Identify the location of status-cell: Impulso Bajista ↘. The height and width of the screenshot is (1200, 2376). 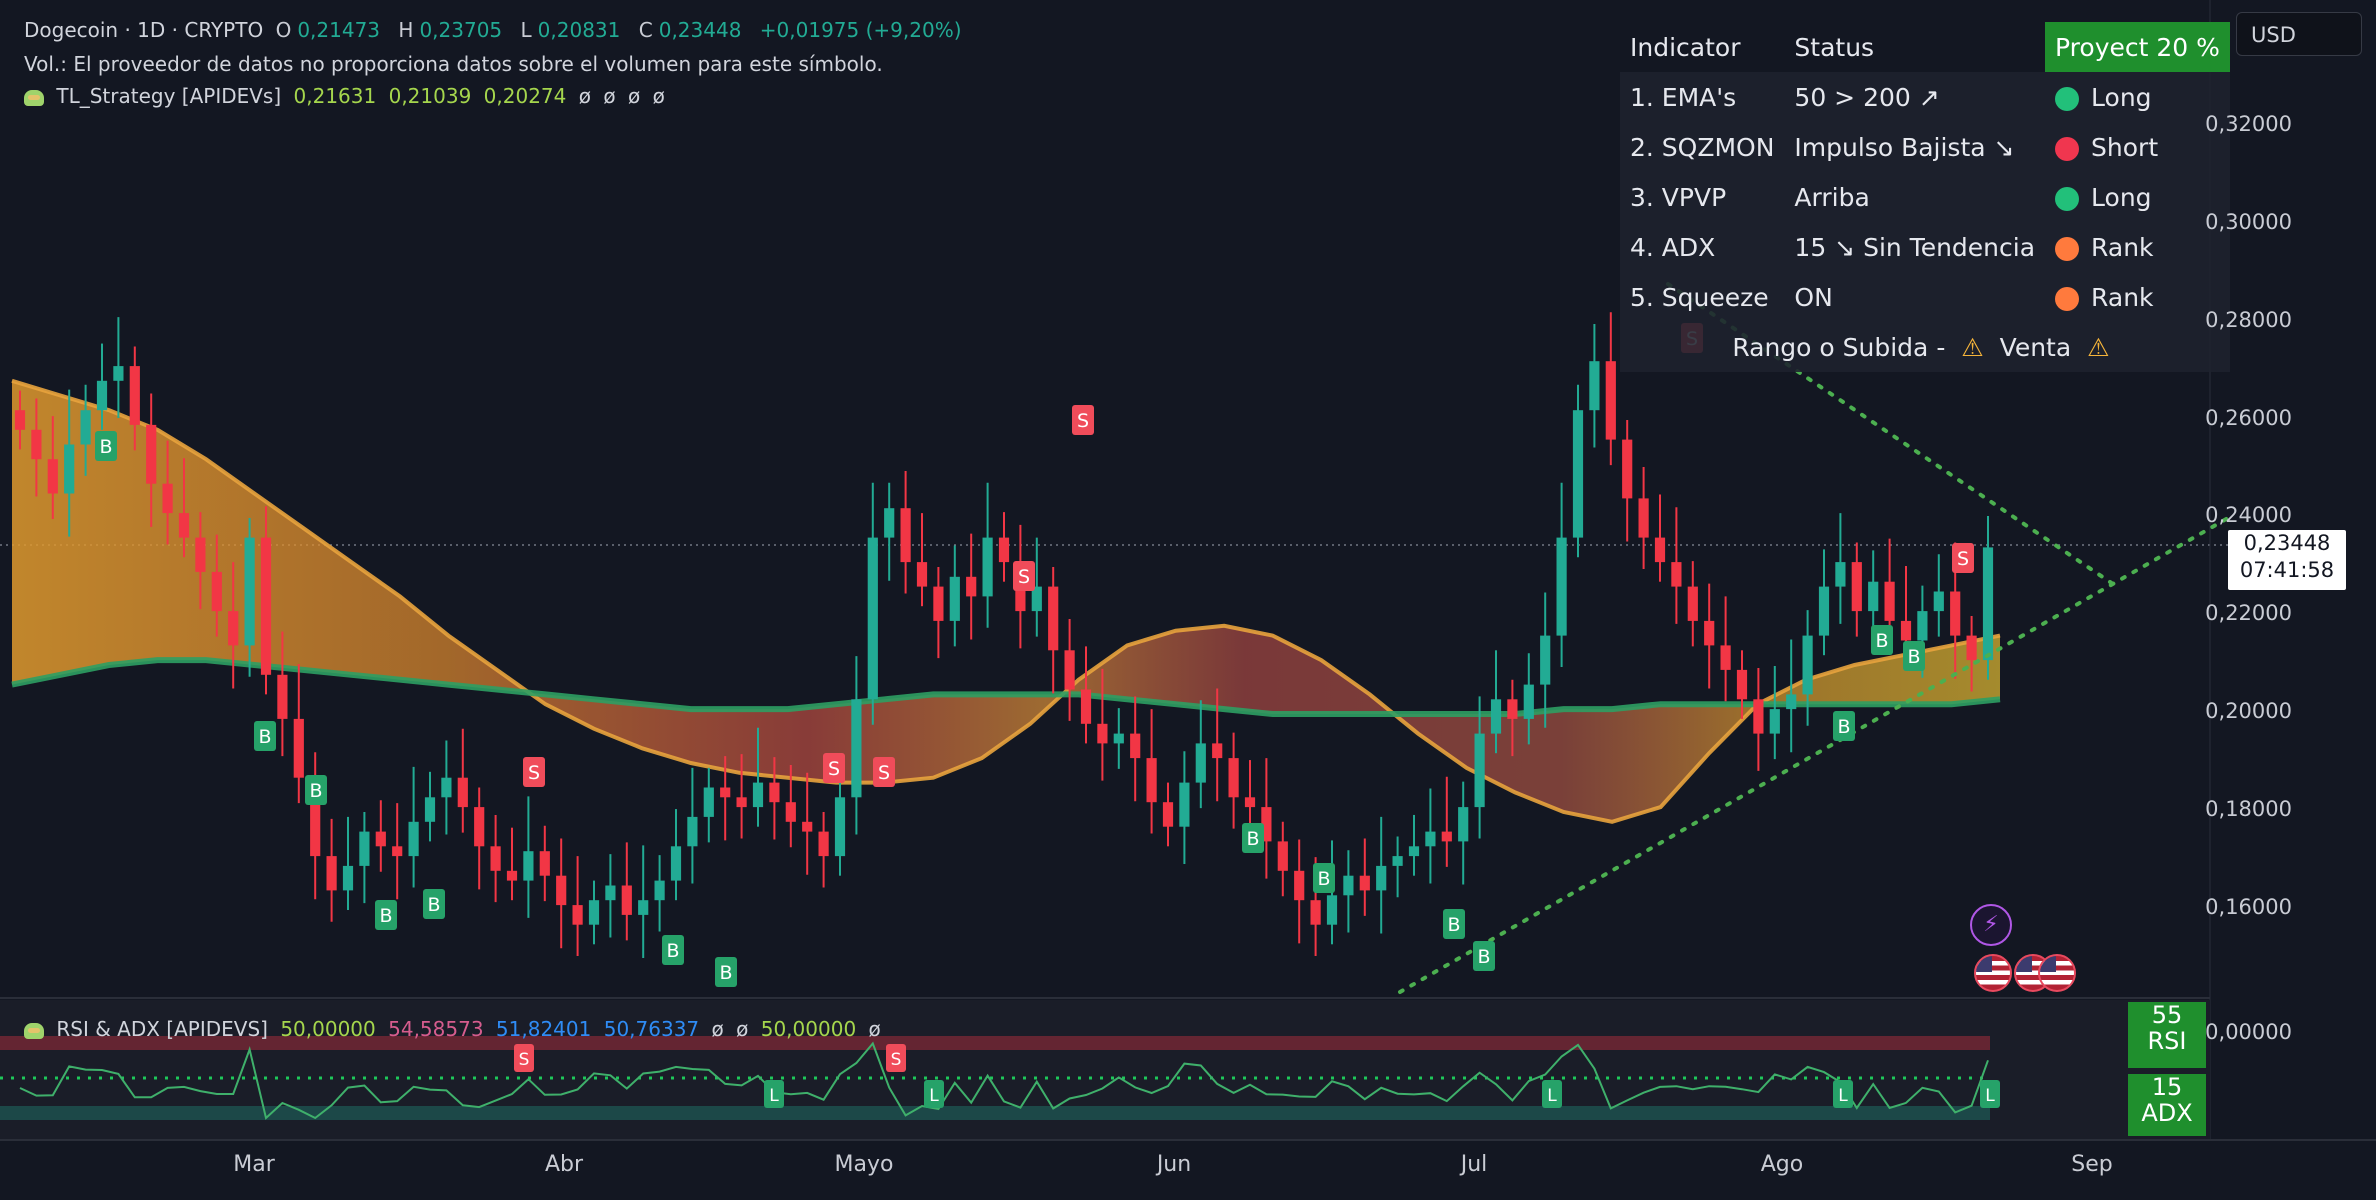
(1904, 147).